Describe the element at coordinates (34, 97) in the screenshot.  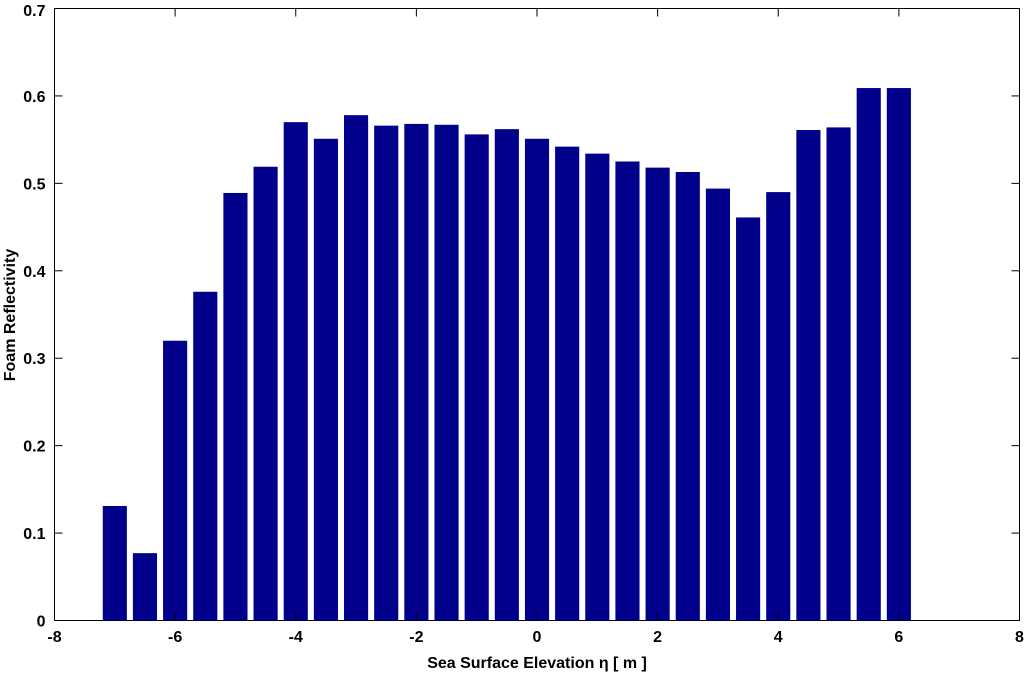
I see `y-tick-label: 0.6` at that location.